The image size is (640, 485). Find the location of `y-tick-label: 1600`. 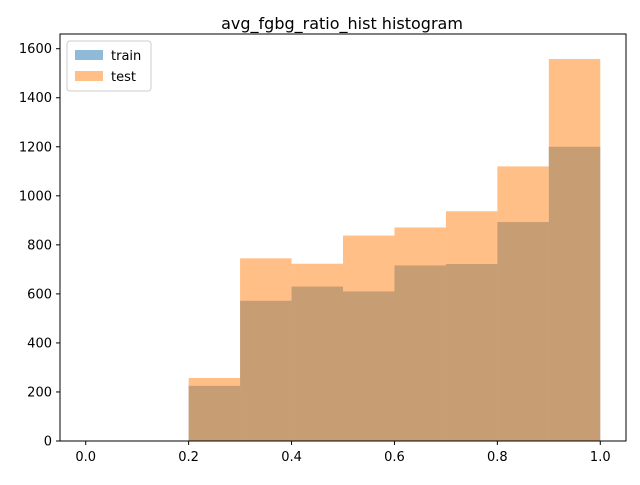

y-tick-label: 1600 is located at coordinates (35, 49).